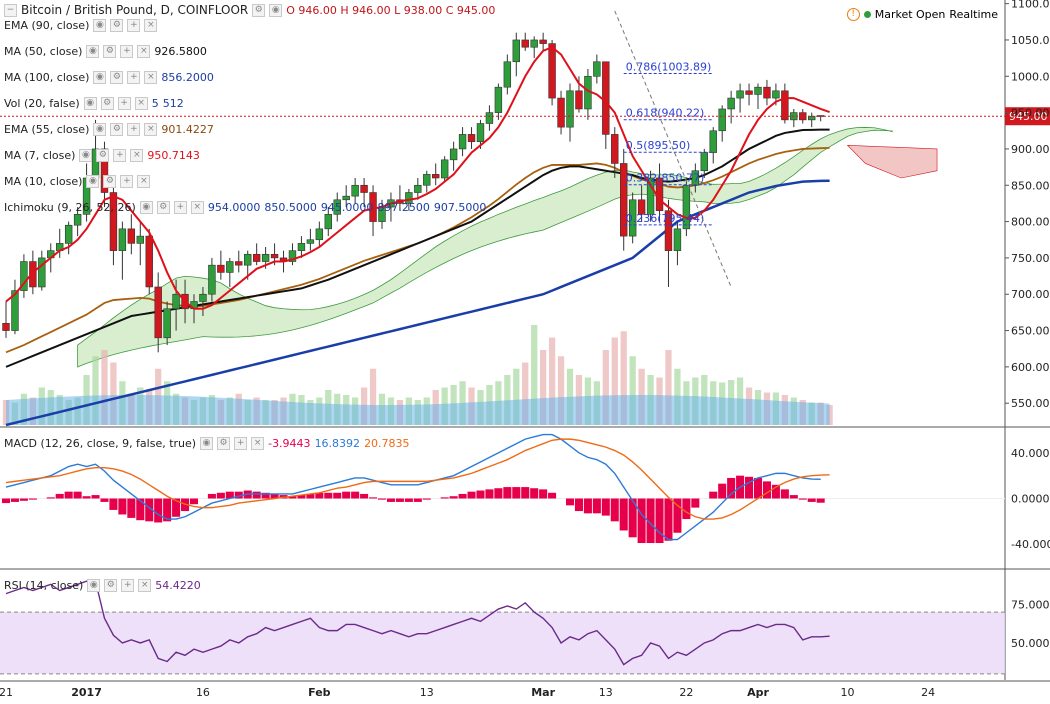  What do you see at coordinates (109, 129) in the screenshot?
I see `indicator-legend-row: EMA (55, close) ◉ ⚙ + × 901.4227` at bounding box center [109, 129].